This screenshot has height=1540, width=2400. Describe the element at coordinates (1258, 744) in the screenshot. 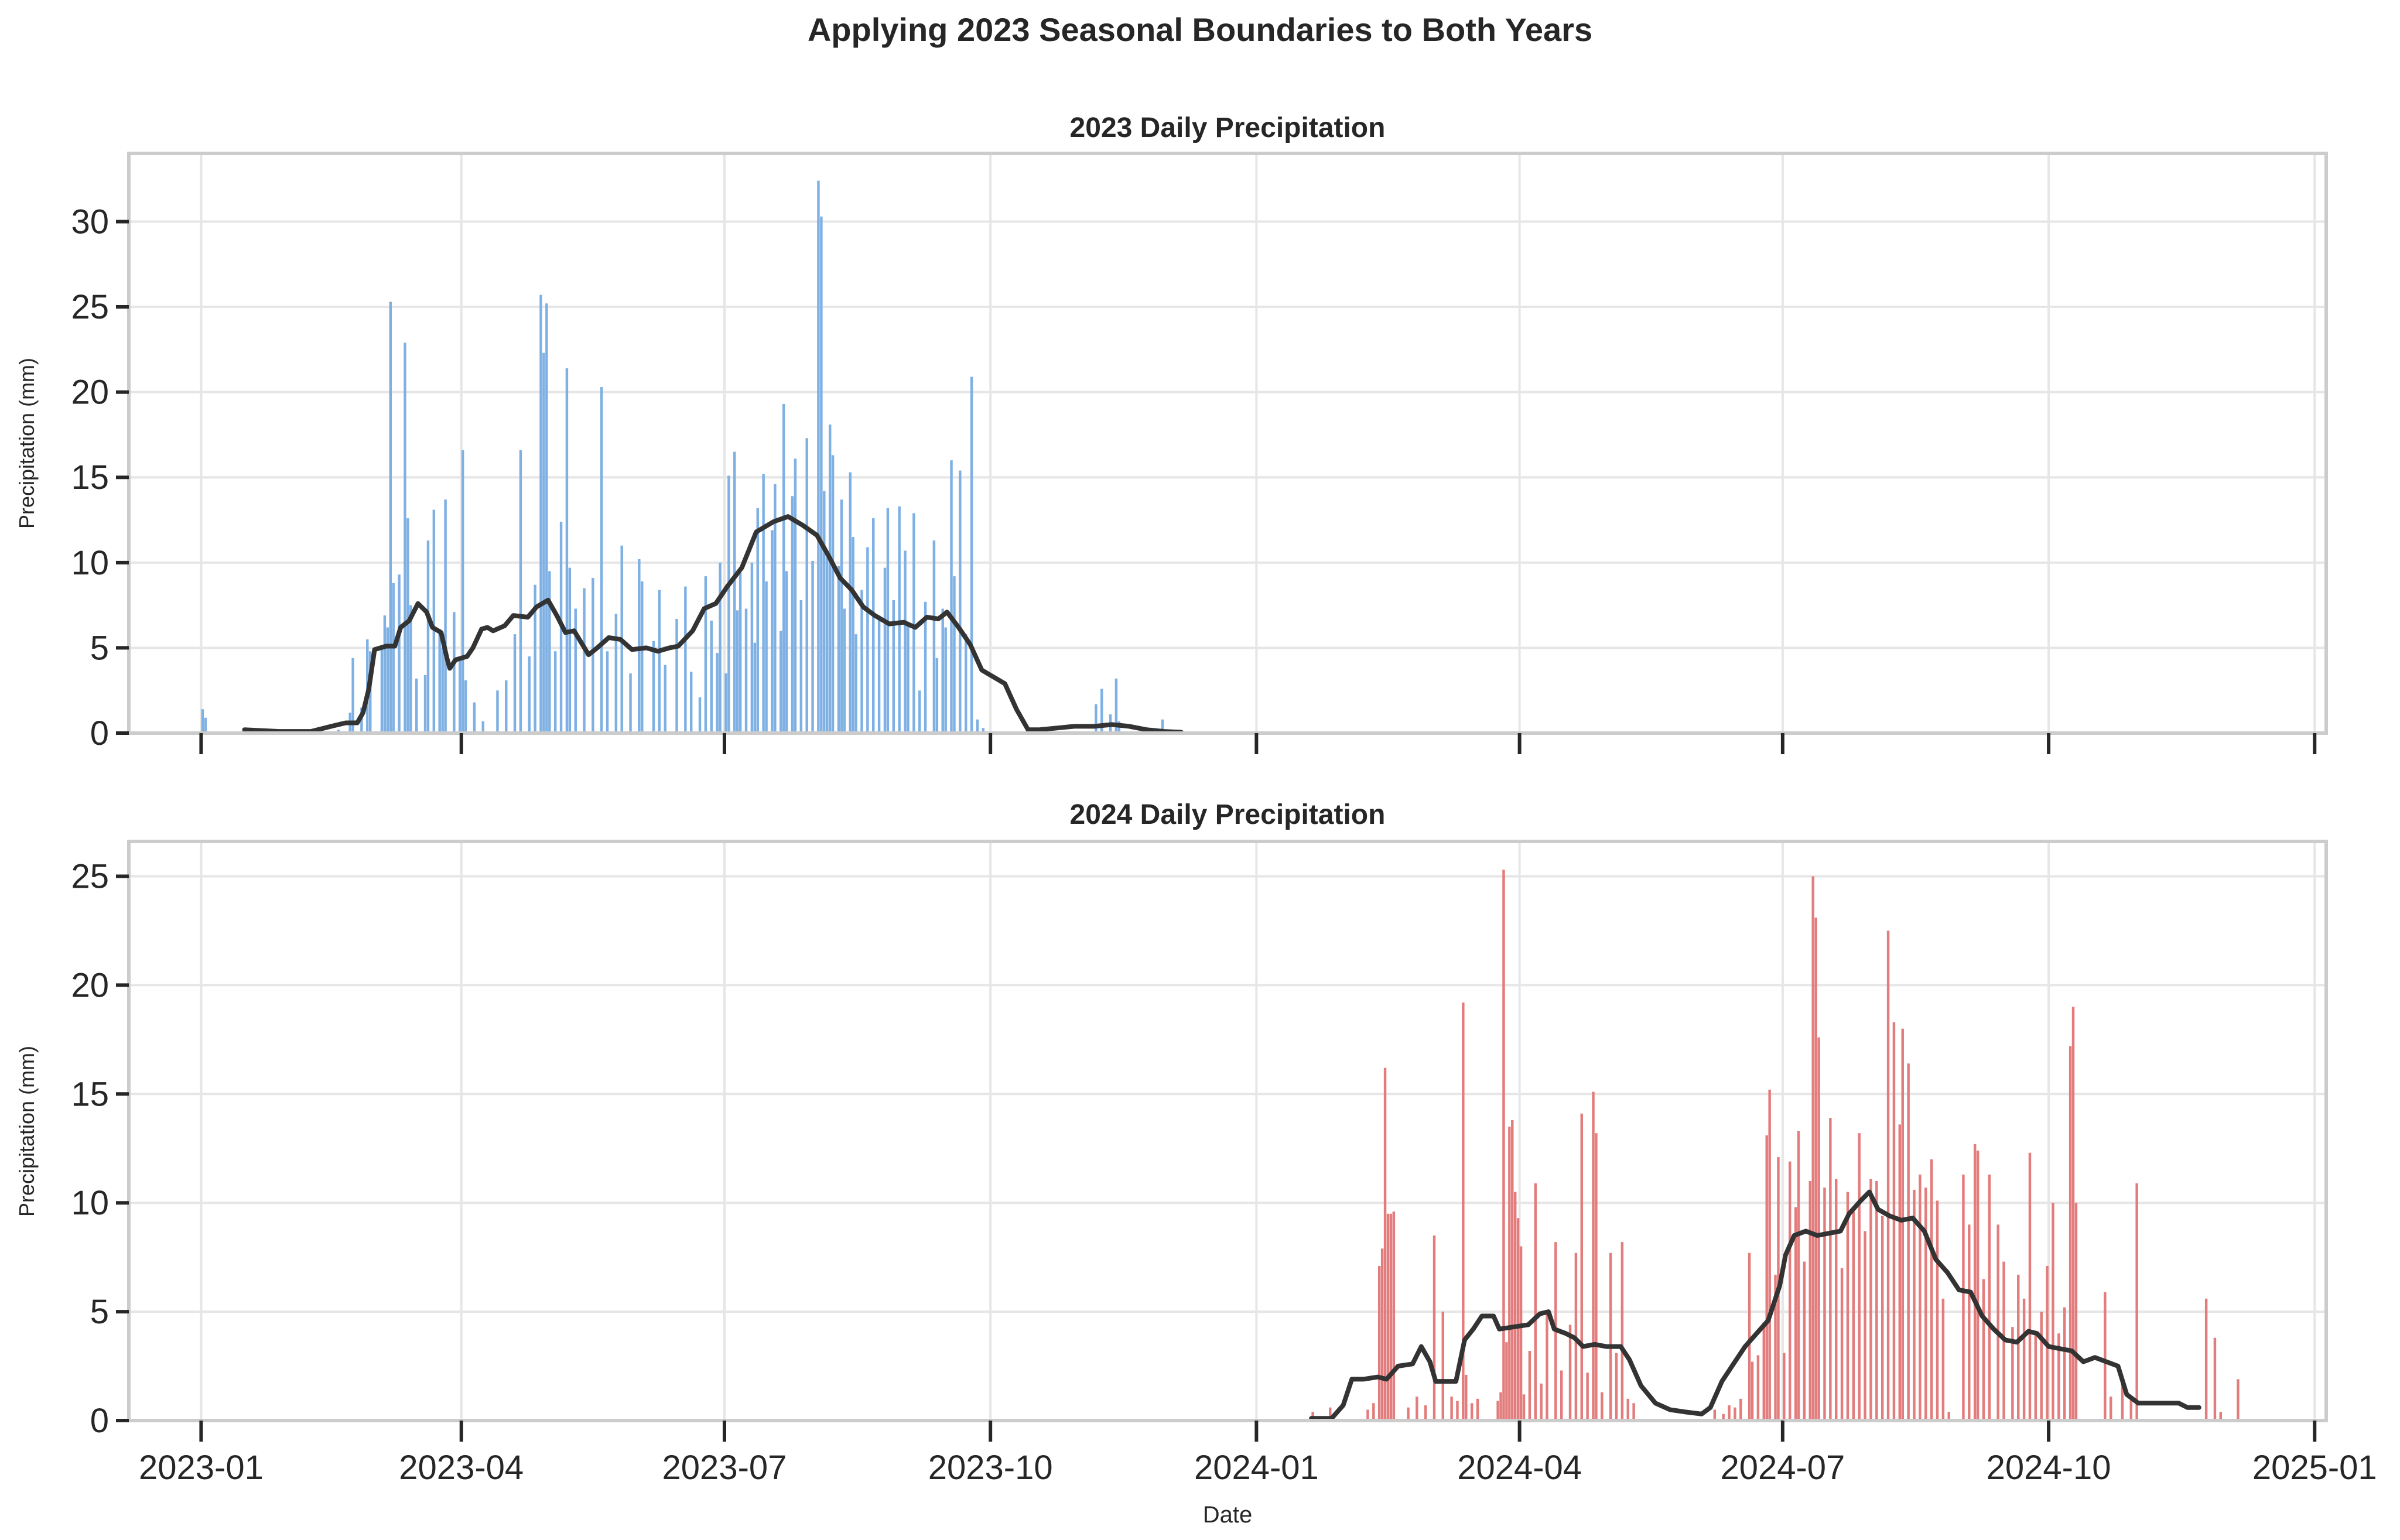

I see `x-ticks-2023` at that location.